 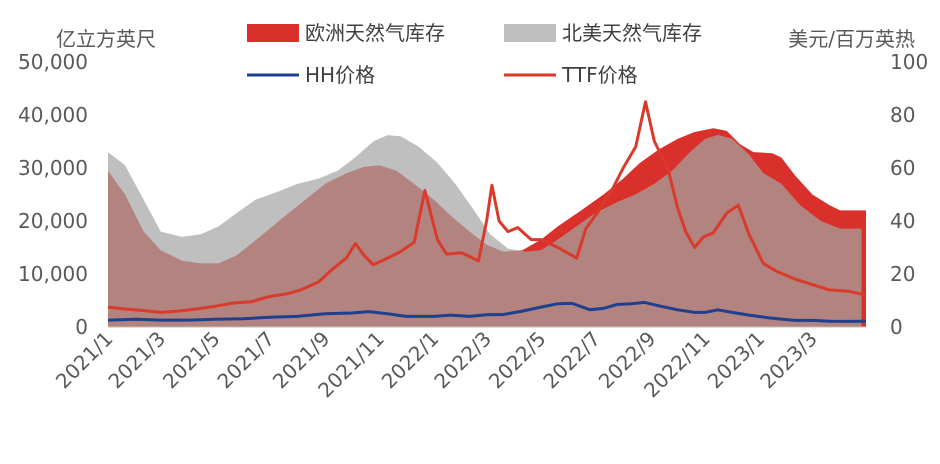 What do you see at coordinates (902, 168) in the screenshot?
I see `y-right-tick-label: 60` at bounding box center [902, 168].